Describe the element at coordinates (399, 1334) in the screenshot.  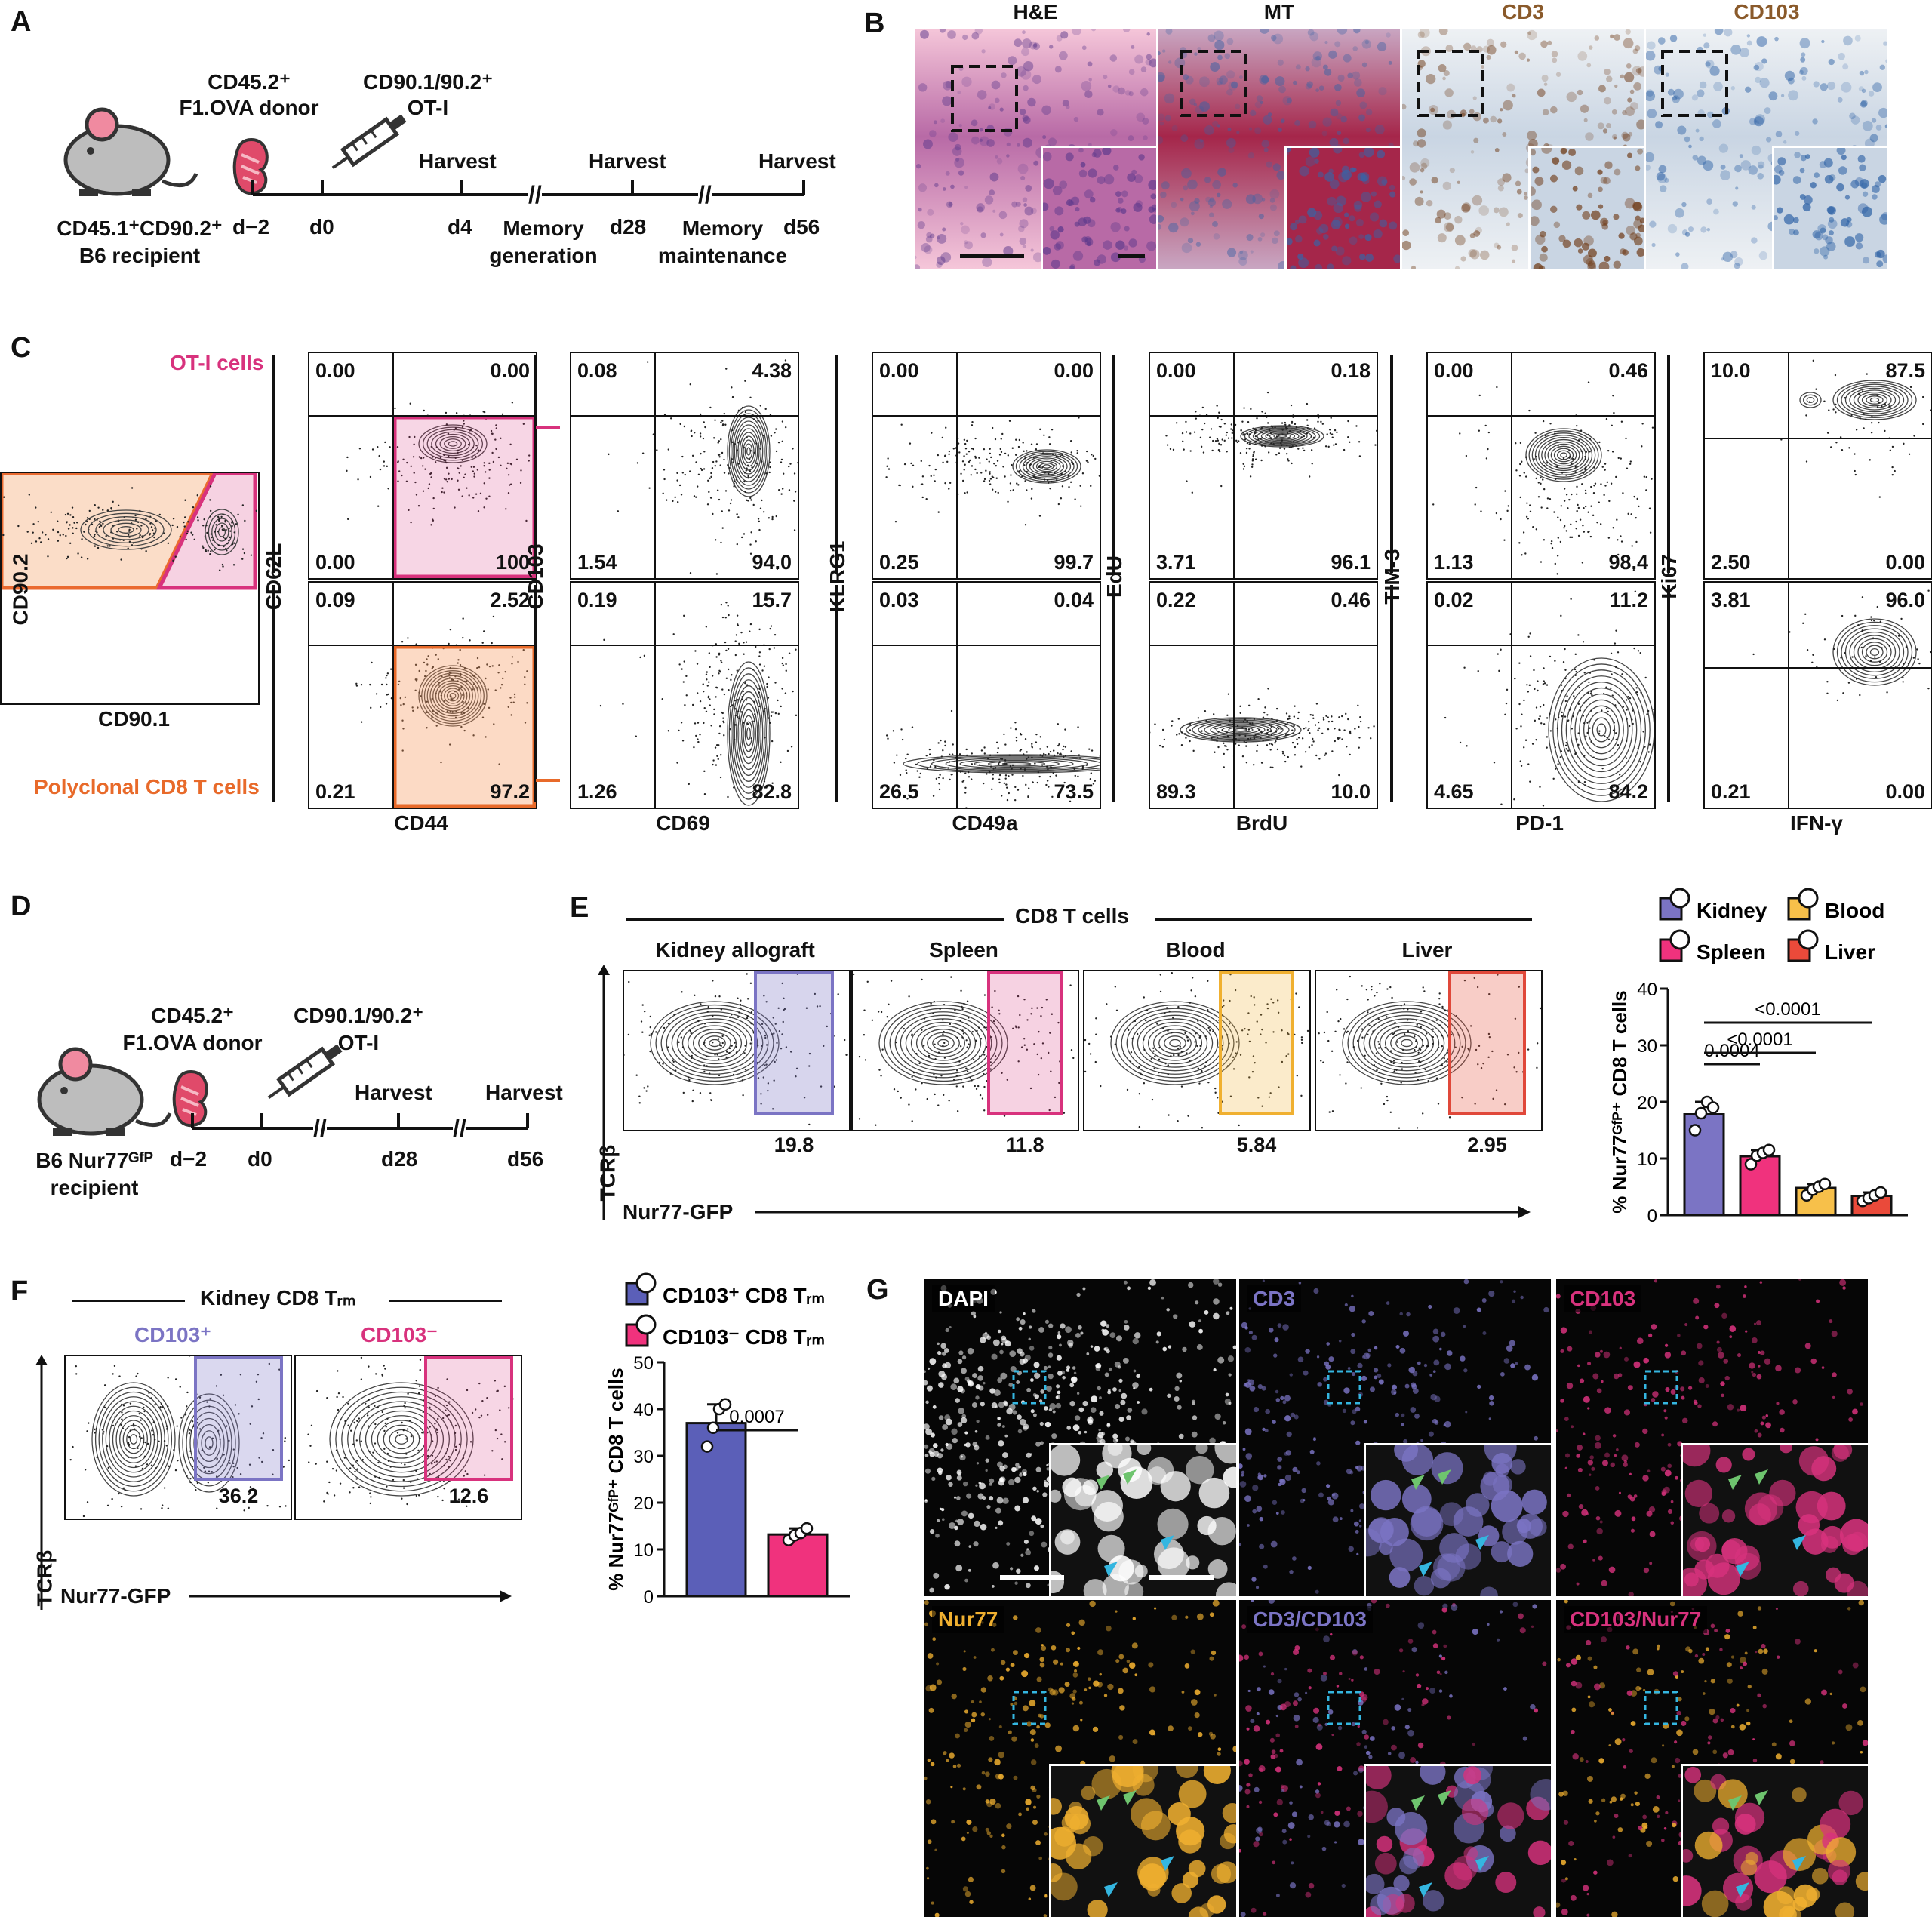
I see `f-gate-label-neg: CD103⁻` at that location.